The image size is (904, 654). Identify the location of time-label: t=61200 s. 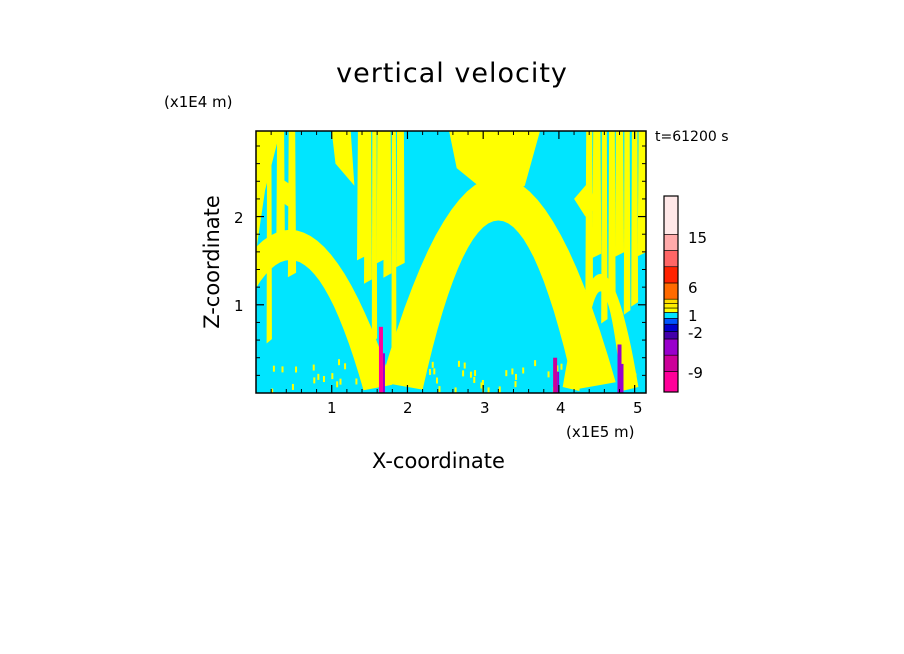
(692, 137).